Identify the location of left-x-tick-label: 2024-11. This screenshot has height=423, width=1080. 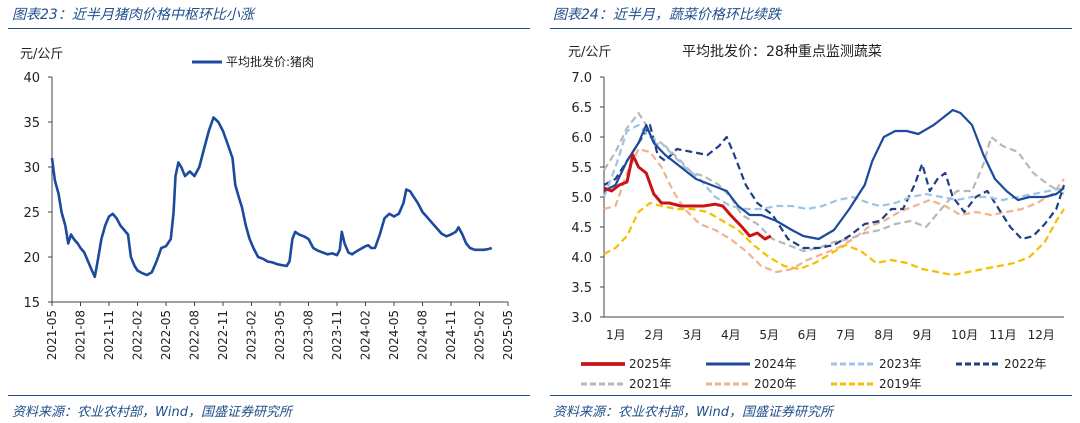
(451, 335).